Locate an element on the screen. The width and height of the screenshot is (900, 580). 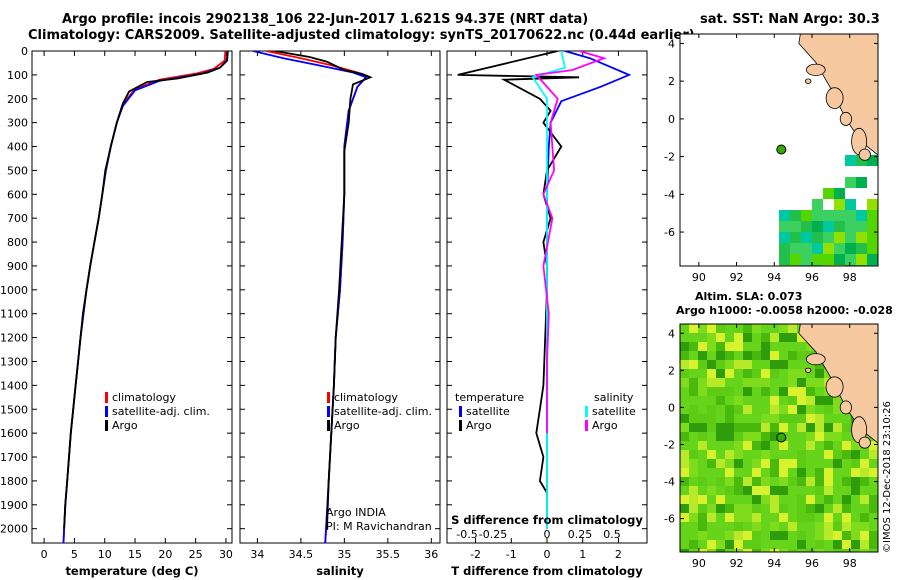
sal-x-tick-label: 34 is located at coordinates (257, 554).